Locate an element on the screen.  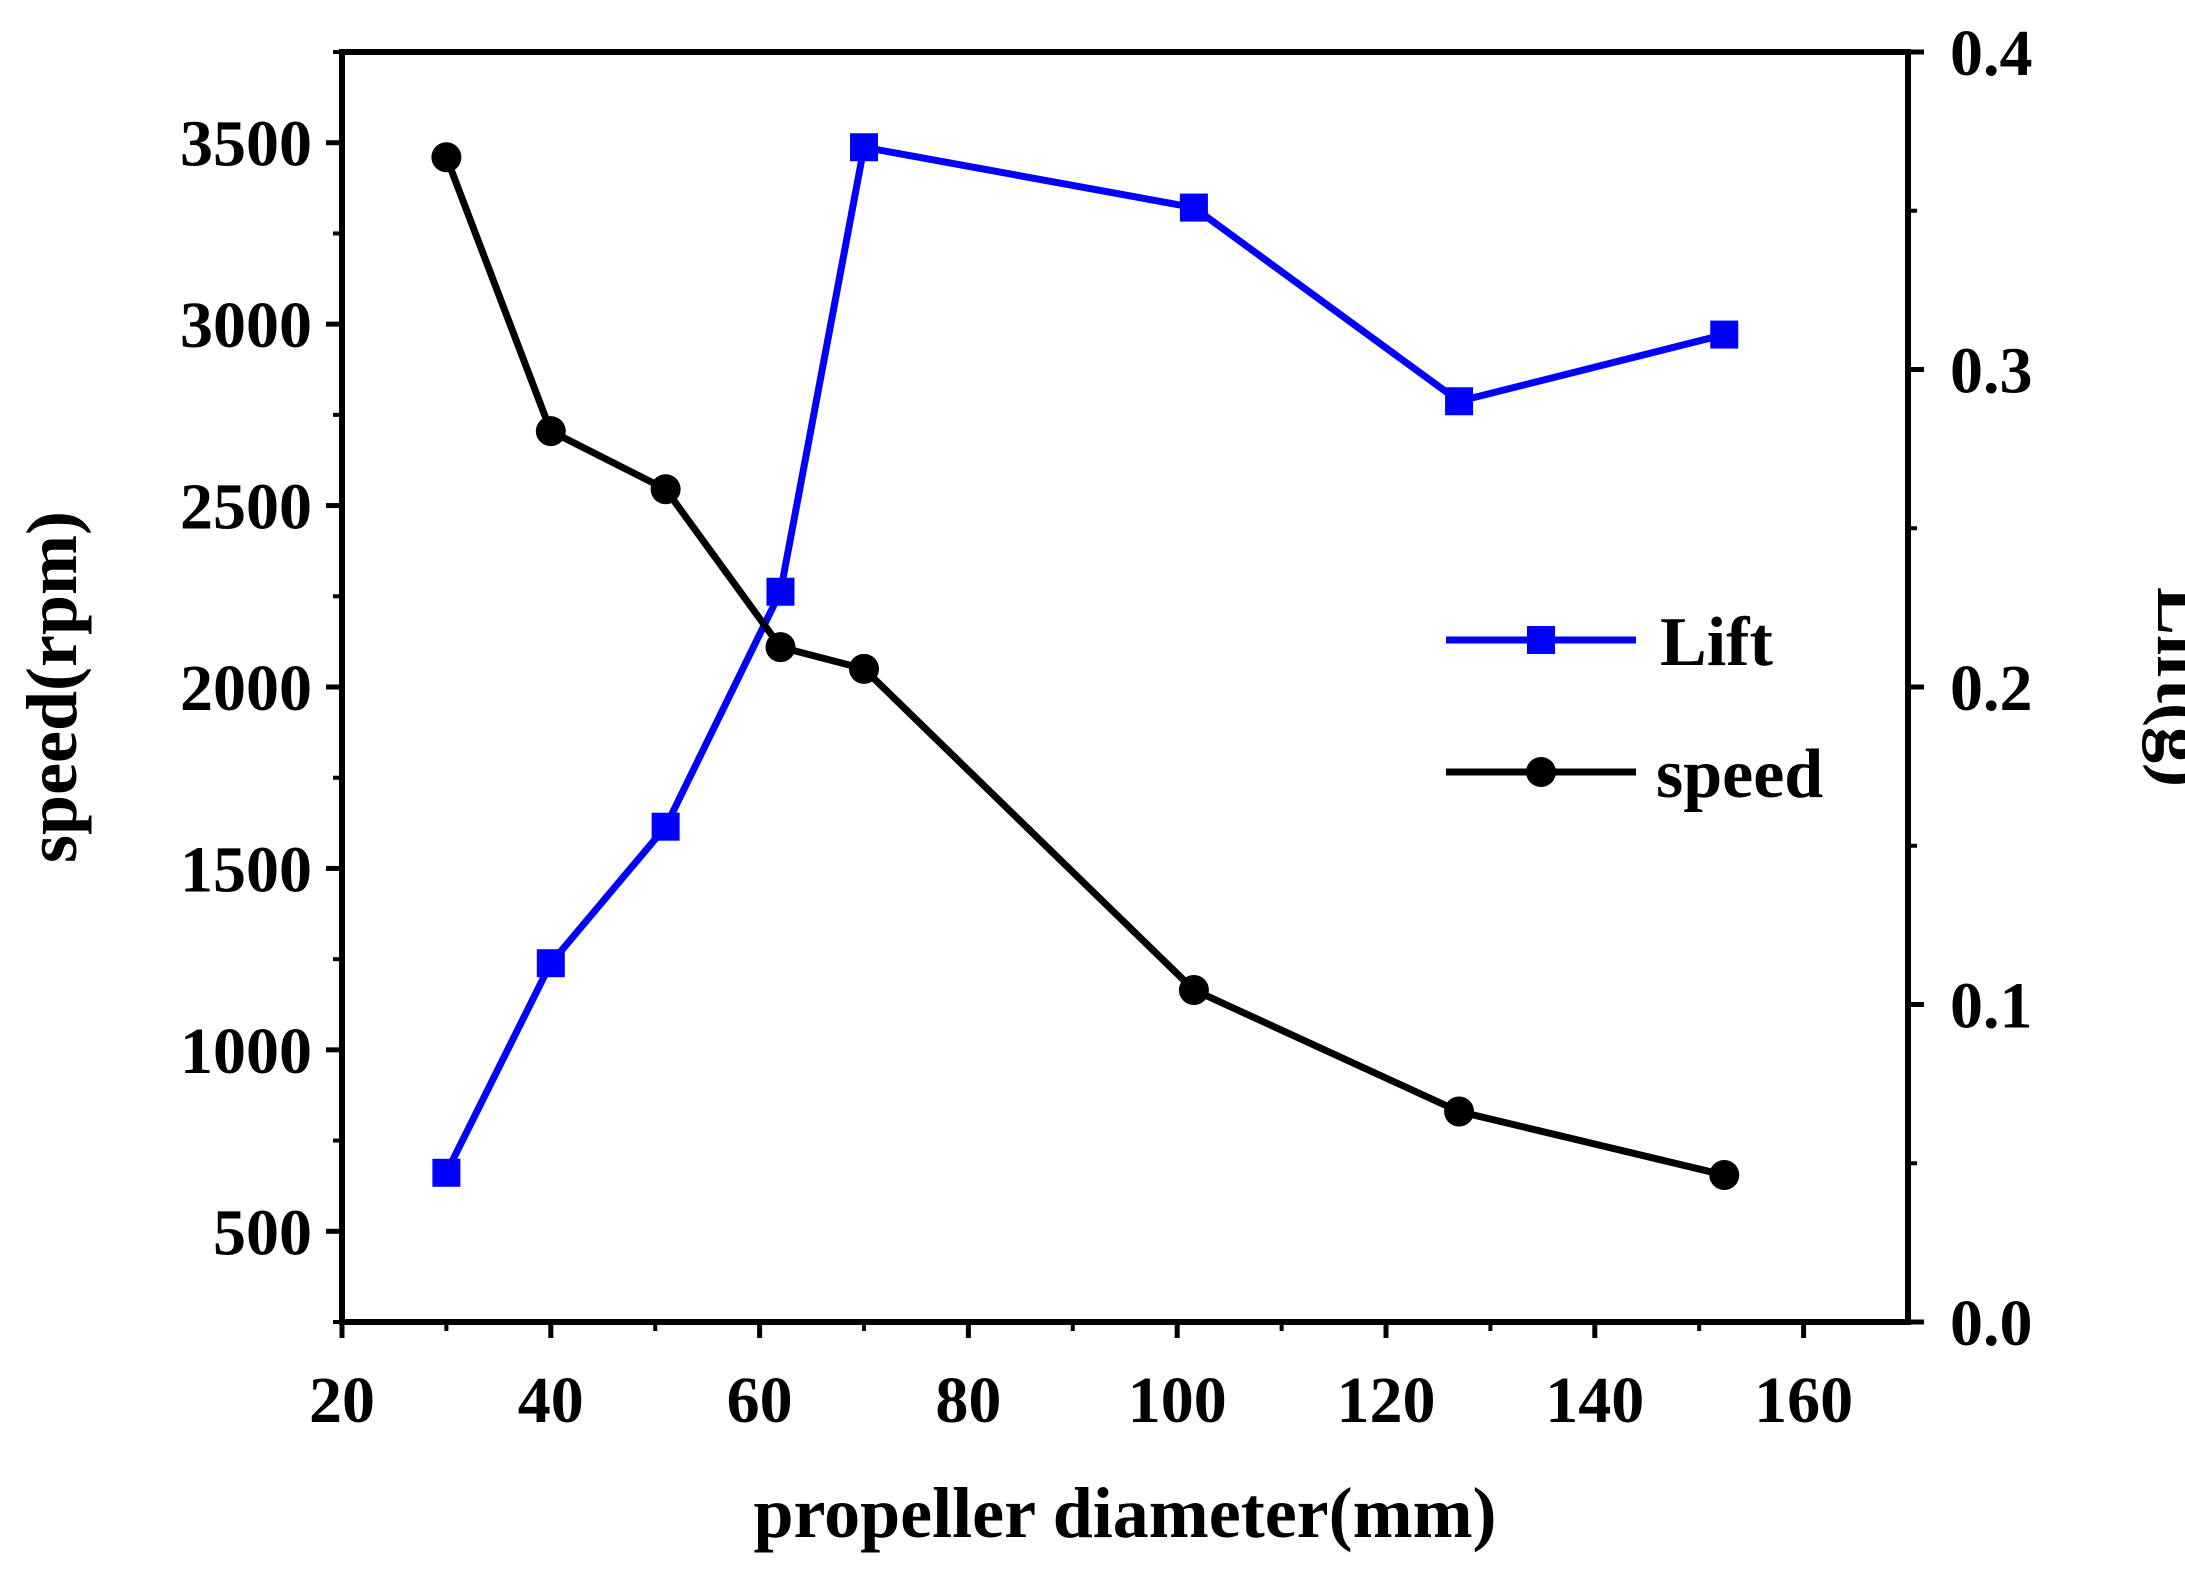
y-right-tick-label: 0.0 is located at coordinates (1991, 1323).